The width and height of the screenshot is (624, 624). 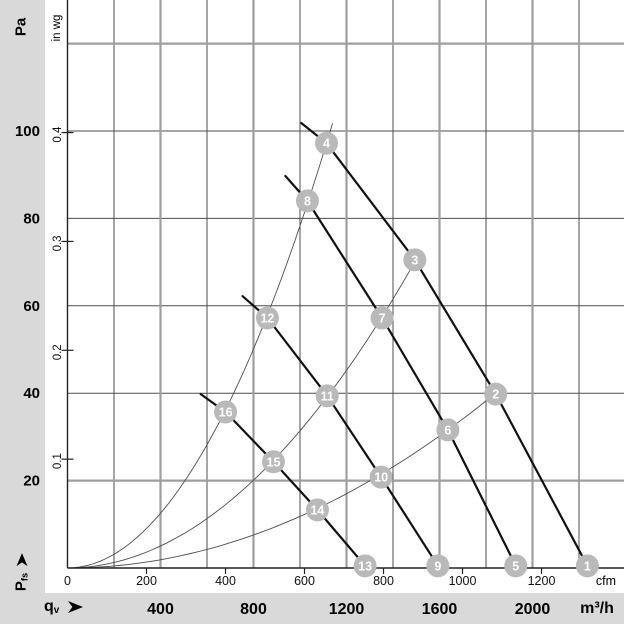 I want to click on operating-point-number: 8, so click(x=307, y=201).